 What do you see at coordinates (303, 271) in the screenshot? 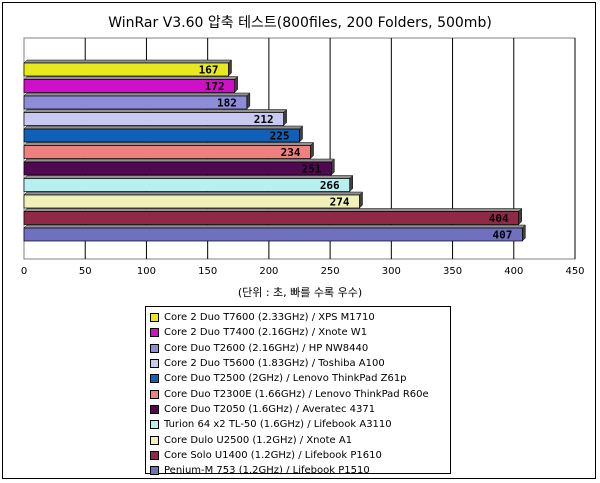
I see `x-axis-ticks: 0 50 100 150 200 250 300 350 400 450` at bounding box center [303, 271].